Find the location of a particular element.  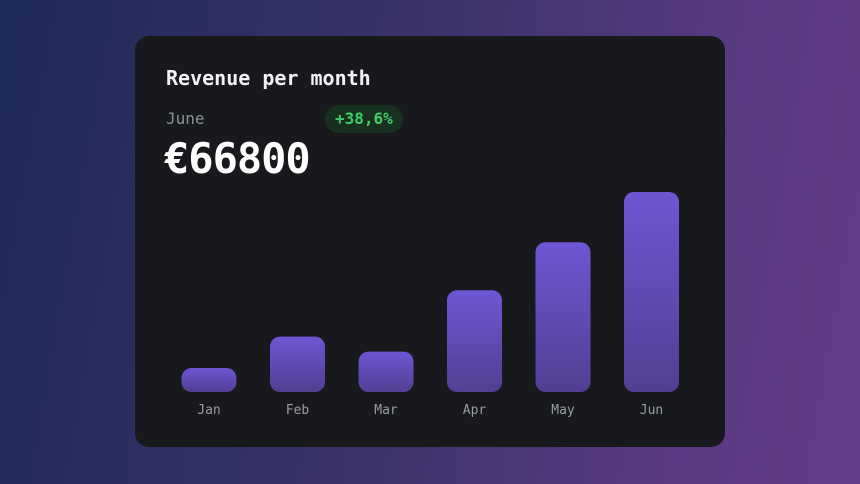

bar-jun is located at coordinates (651, 292).